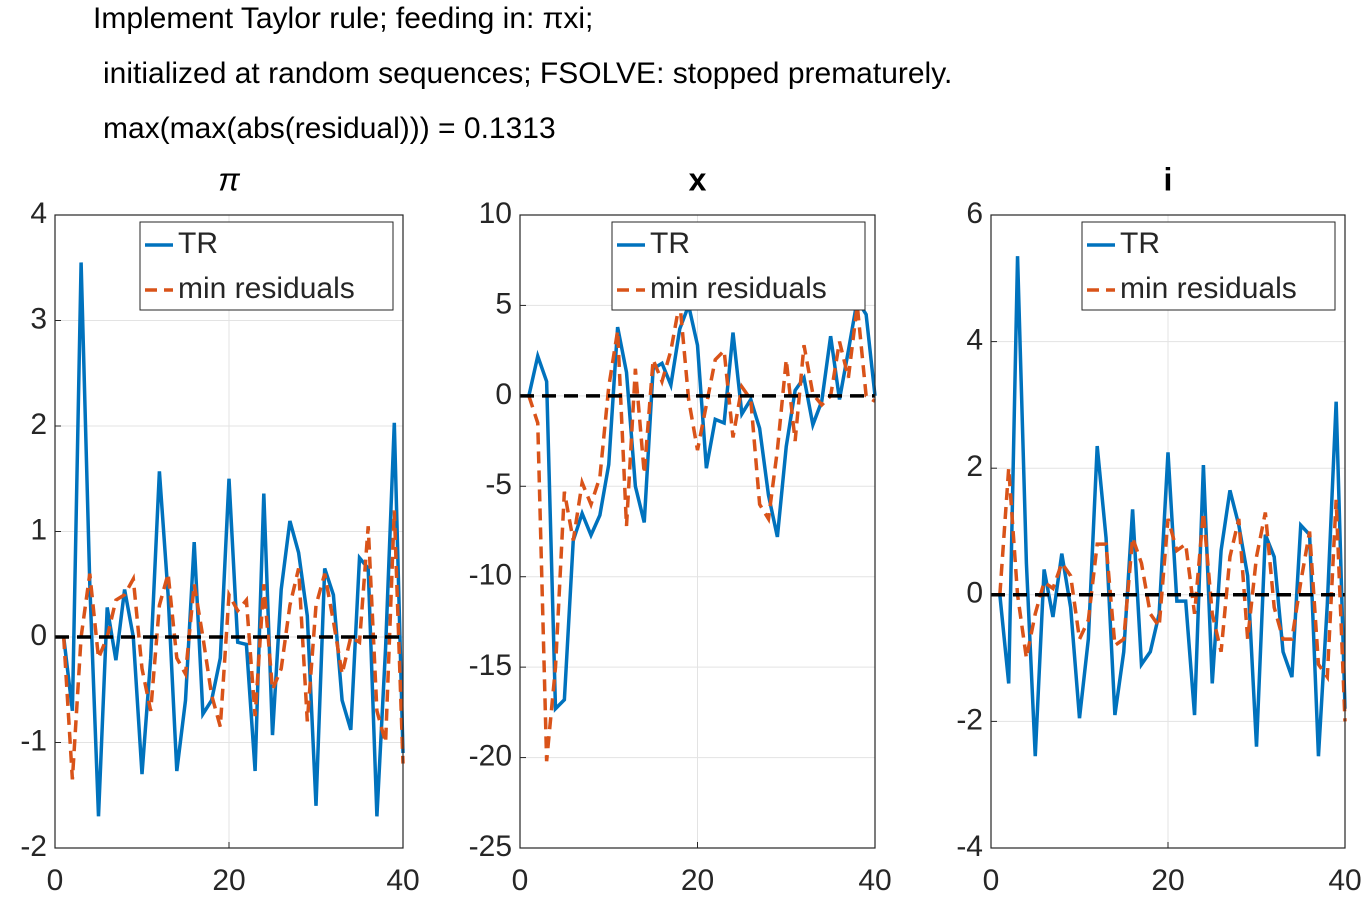 This screenshot has width=1368, height=901. Describe the element at coordinates (38, 318) in the screenshot. I see `y-tick-label: 3` at that location.